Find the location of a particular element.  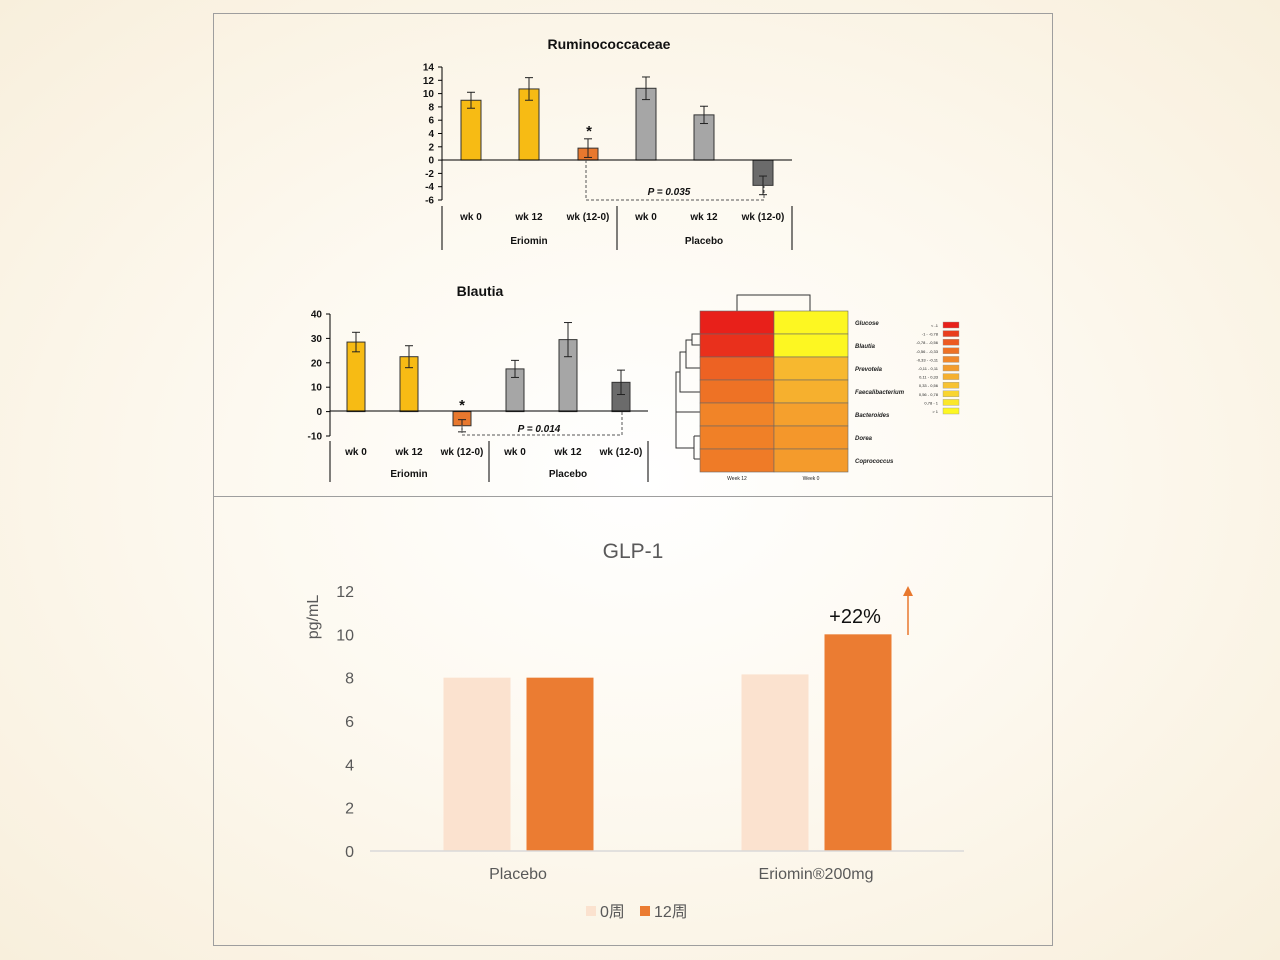

increase-arrow-icon is located at coordinates (908, 610).